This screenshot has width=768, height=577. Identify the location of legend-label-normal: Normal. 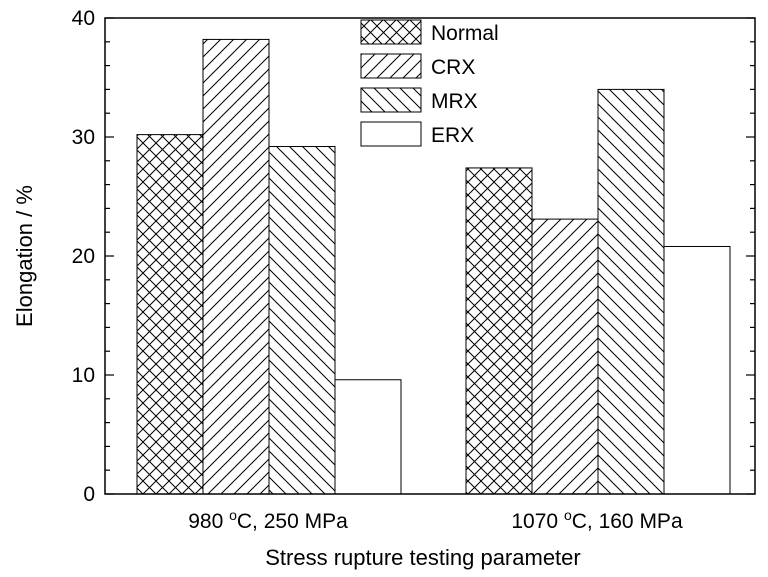
(465, 33).